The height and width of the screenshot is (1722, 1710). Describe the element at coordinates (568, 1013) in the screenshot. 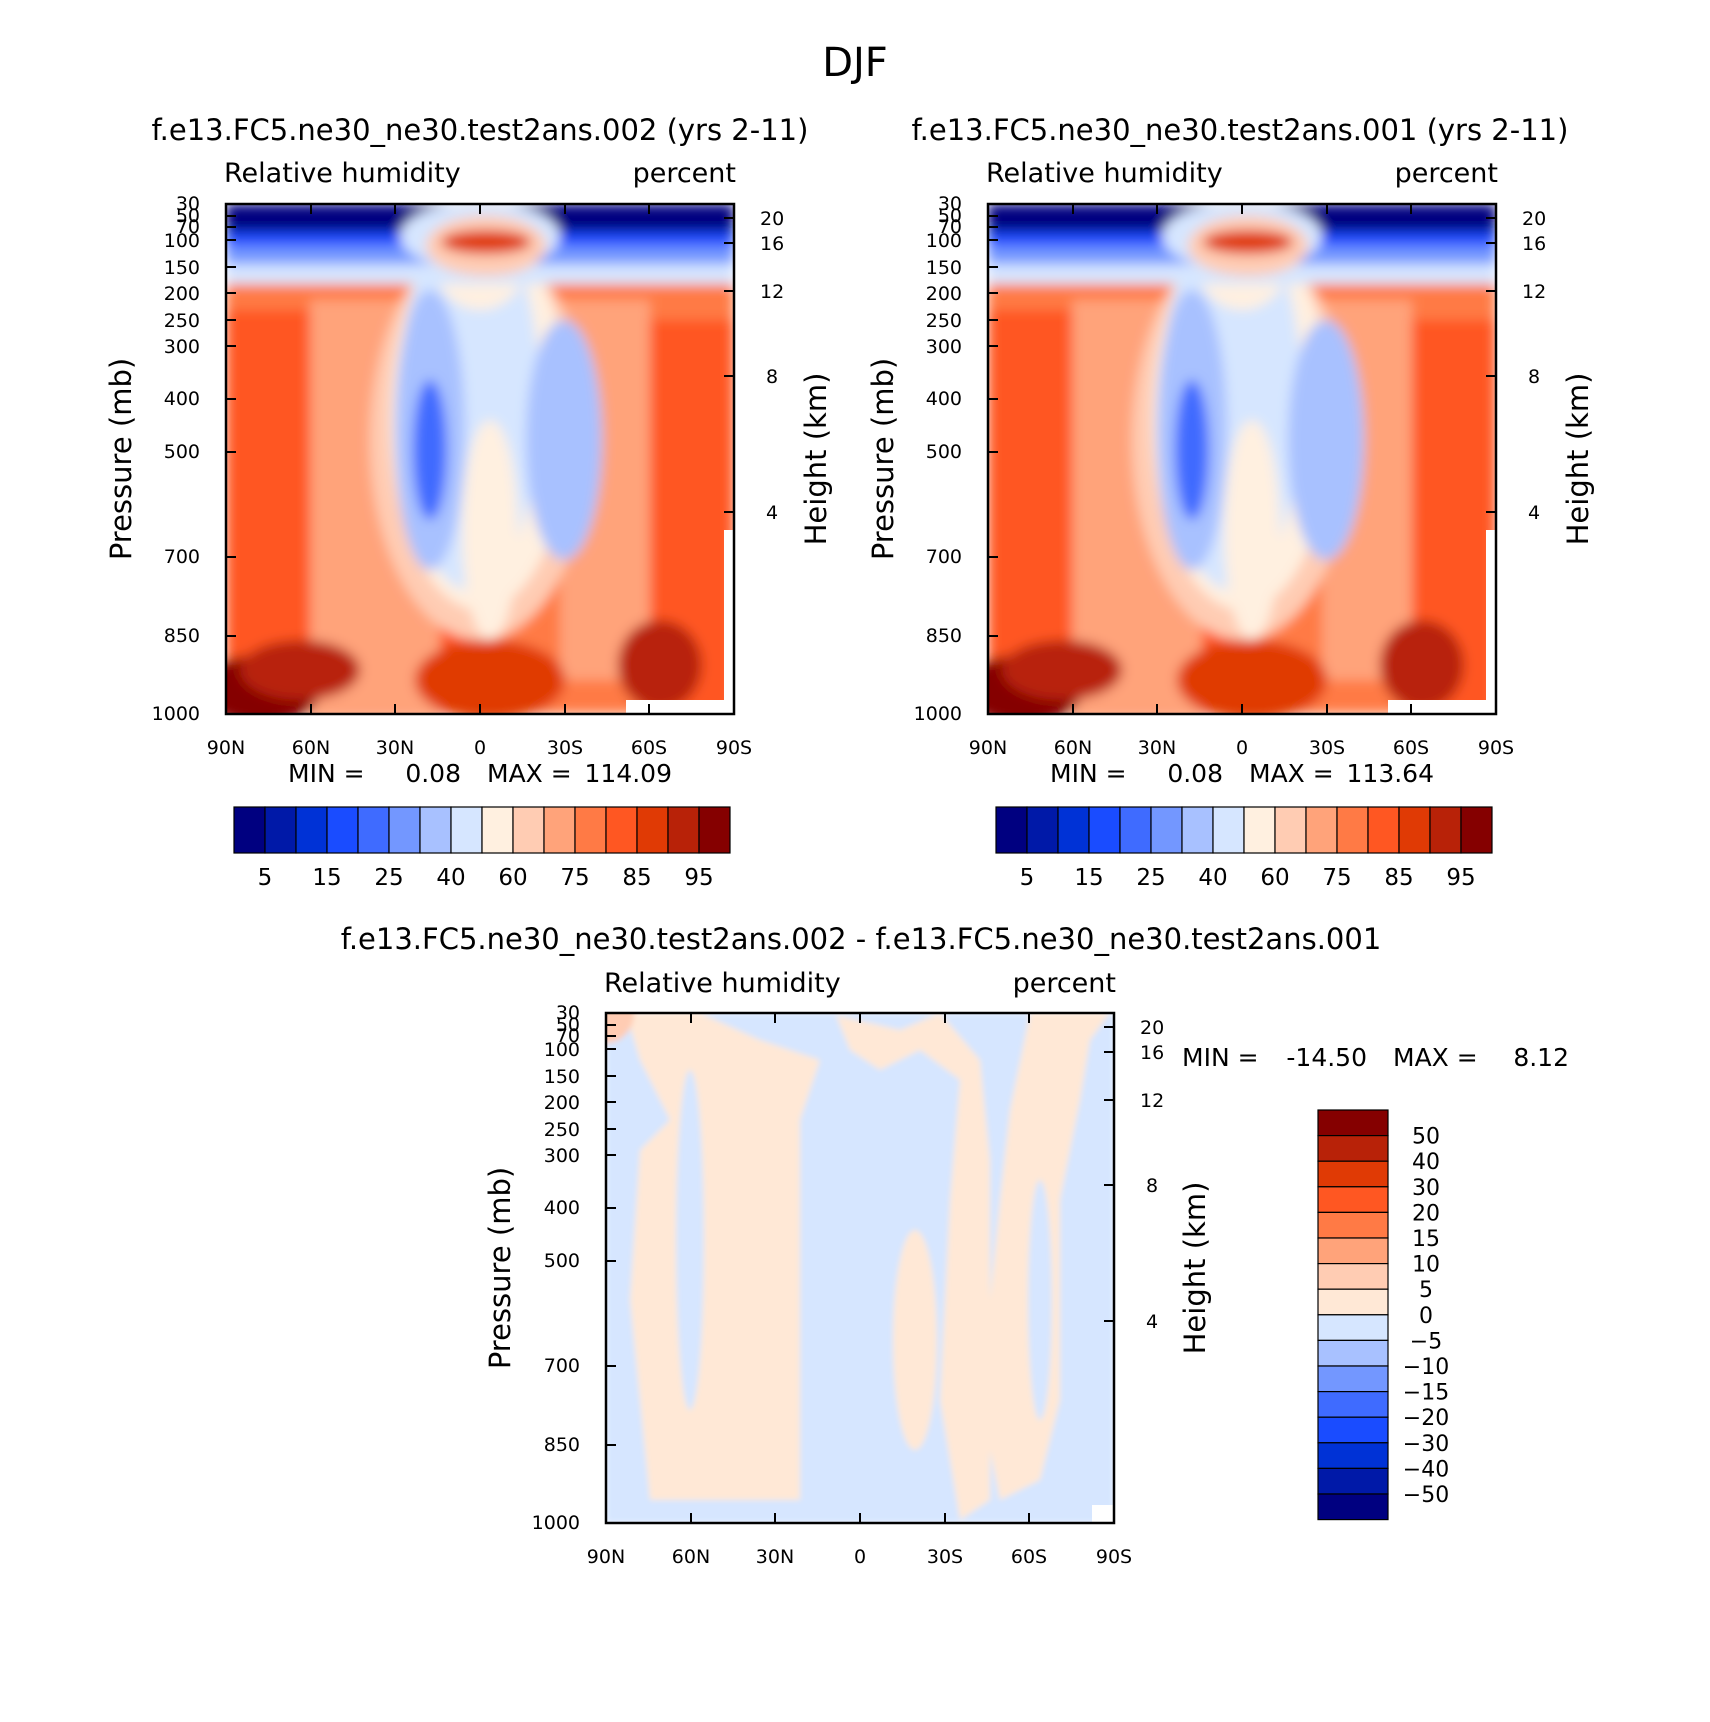

I see `svg-text: 30` at that location.